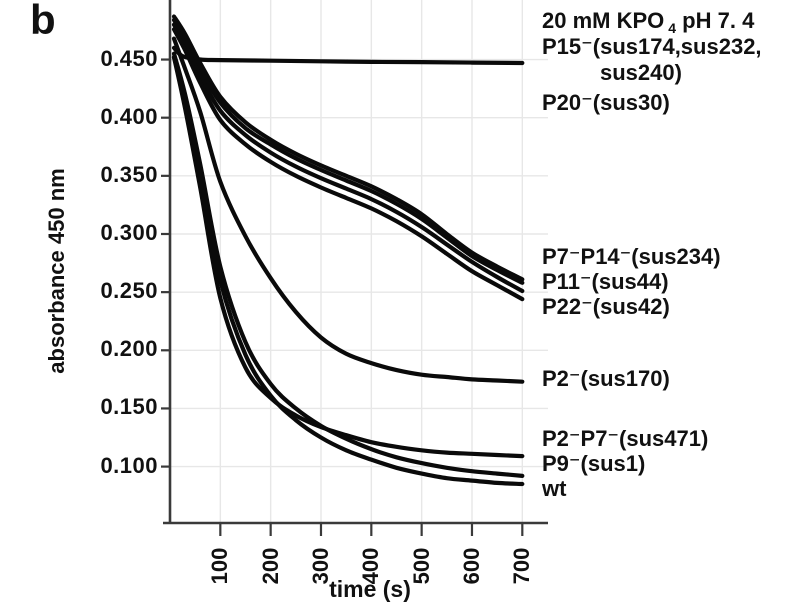 The height and width of the screenshot is (611, 787). What do you see at coordinates (129, 232) in the screenshot?
I see `y-tick-label: 0.300` at bounding box center [129, 232].